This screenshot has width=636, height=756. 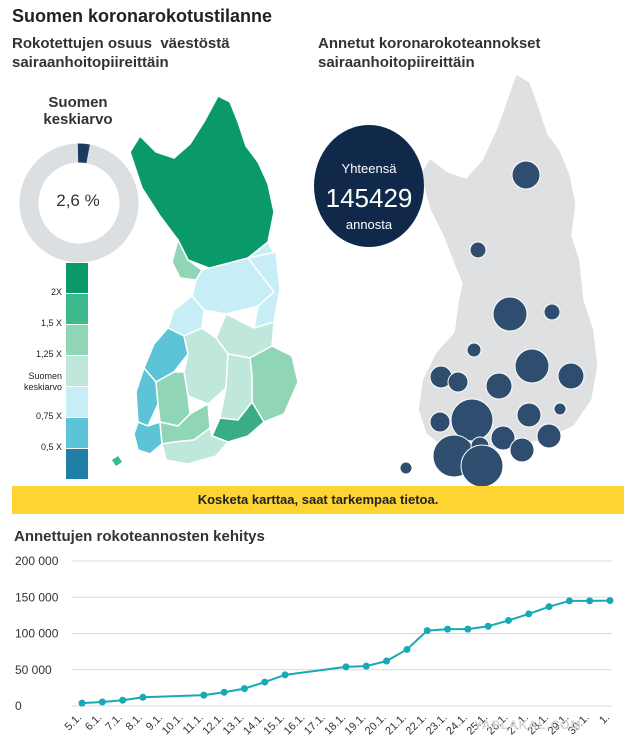 What do you see at coordinates (499, 386) in the screenshot?
I see `bubble-keski-suomi` at bounding box center [499, 386].